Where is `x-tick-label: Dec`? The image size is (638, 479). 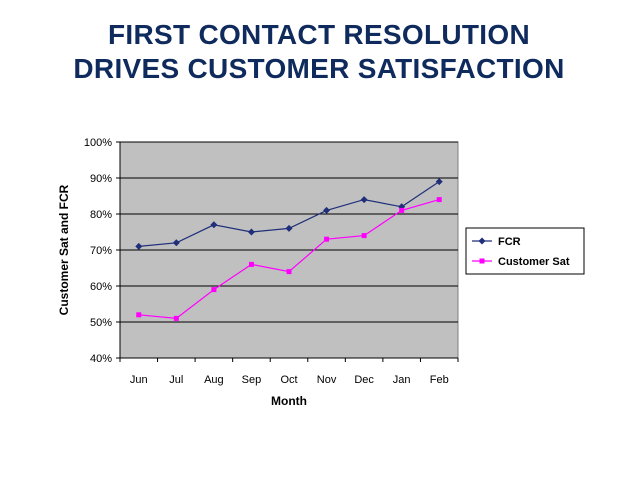
x-tick-label: Dec is located at coordinates (364, 380).